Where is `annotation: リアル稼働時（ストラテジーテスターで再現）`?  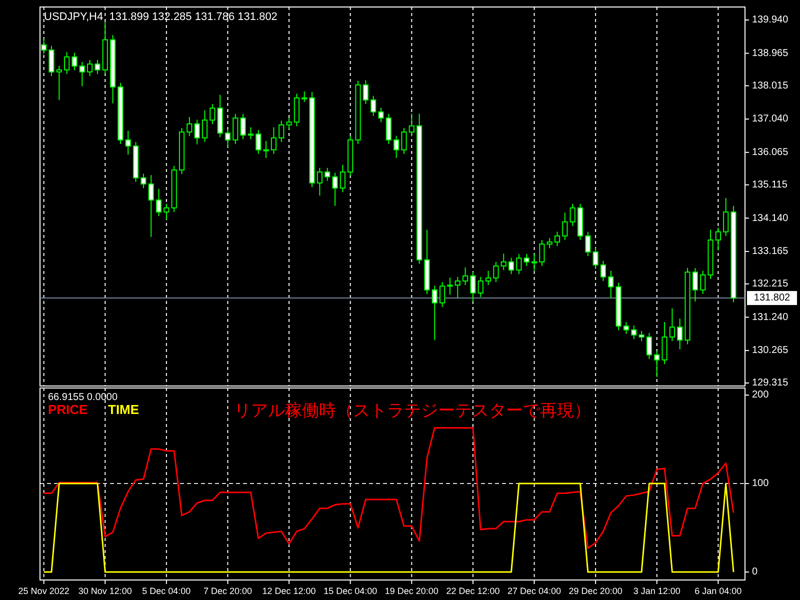
annotation: リアル稼働時（ストラテジーテスターで再現） is located at coordinates (412, 410).